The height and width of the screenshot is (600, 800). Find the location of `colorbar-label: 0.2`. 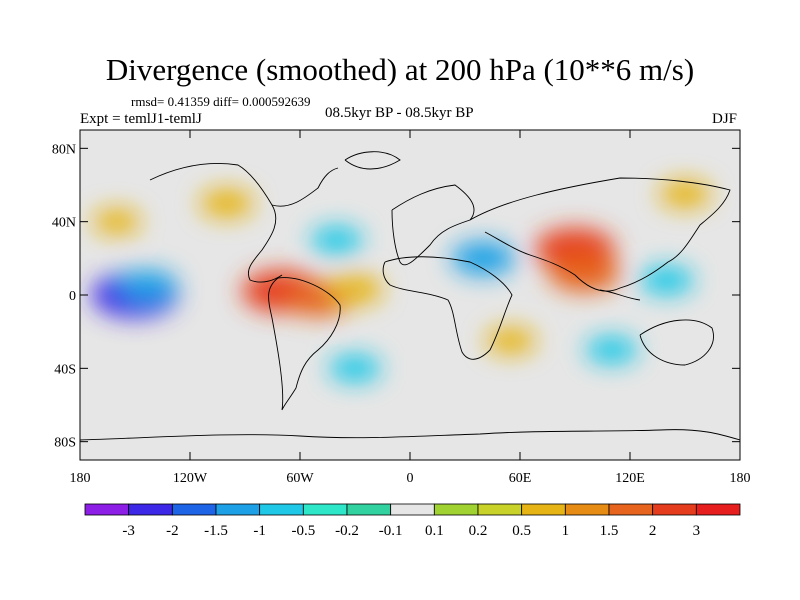

colorbar-label: 0.2 is located at coordinates (478, 531).